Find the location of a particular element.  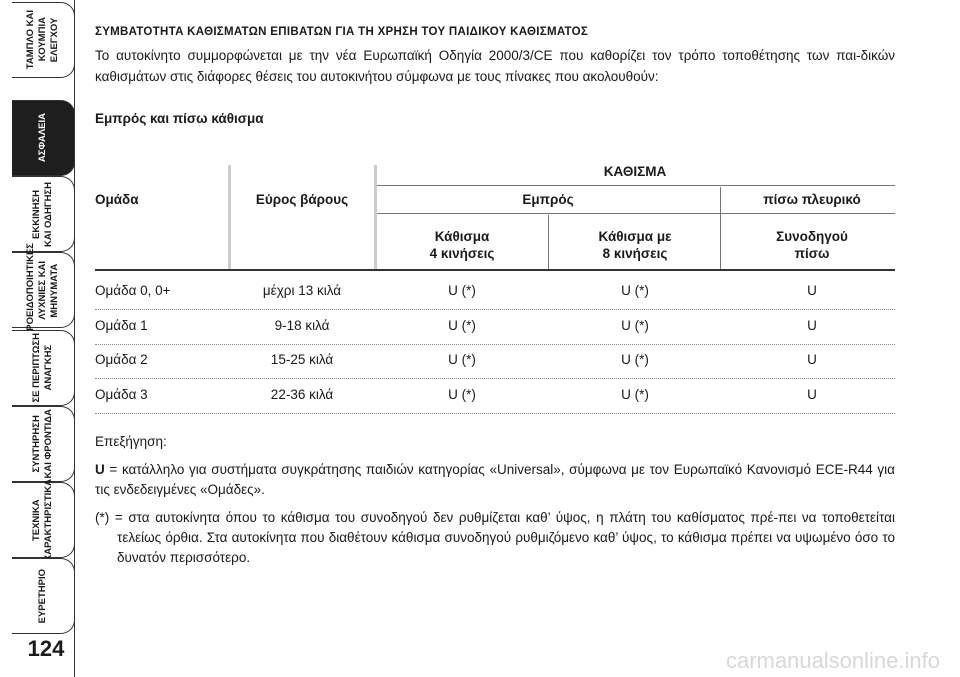

table-cell: Ομάδα 3 is located at coordinates (121, 394).